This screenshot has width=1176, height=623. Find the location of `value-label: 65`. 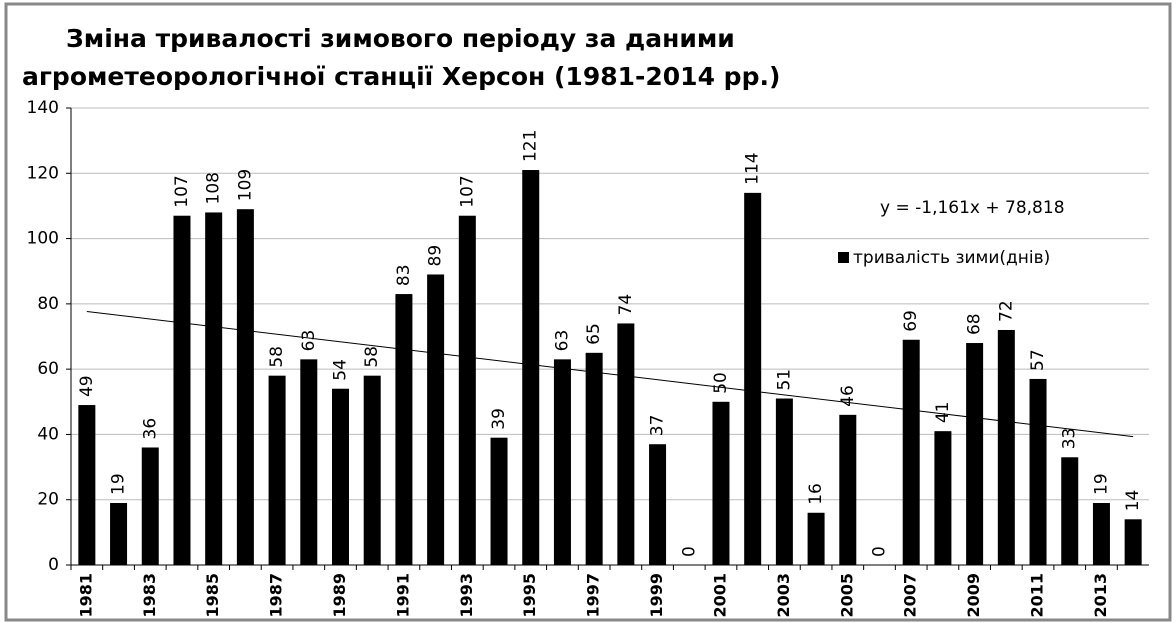

value-label: 65 is located at coordinates (594, 334).